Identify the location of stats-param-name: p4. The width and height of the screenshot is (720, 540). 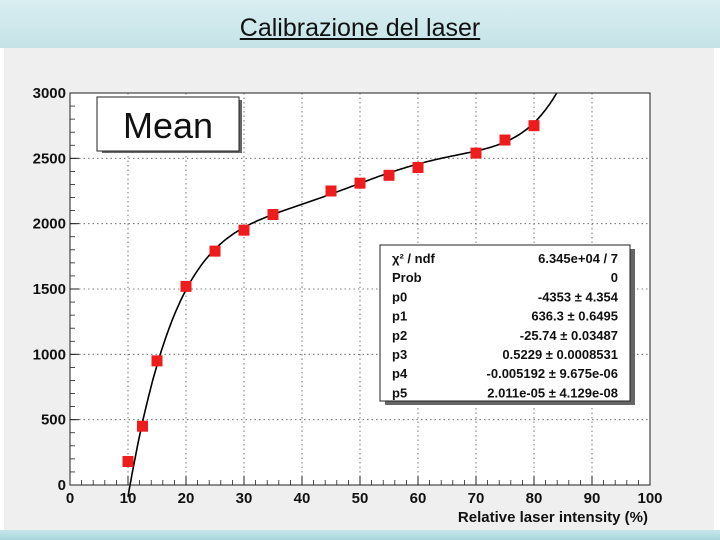
(400, 373).